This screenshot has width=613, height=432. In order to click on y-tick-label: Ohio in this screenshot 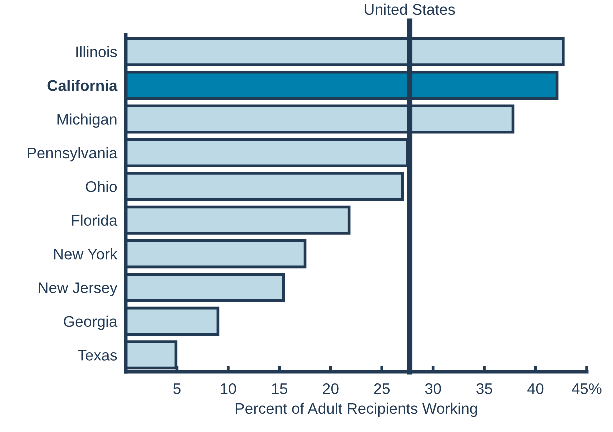, I will do `click(102, 186)`.